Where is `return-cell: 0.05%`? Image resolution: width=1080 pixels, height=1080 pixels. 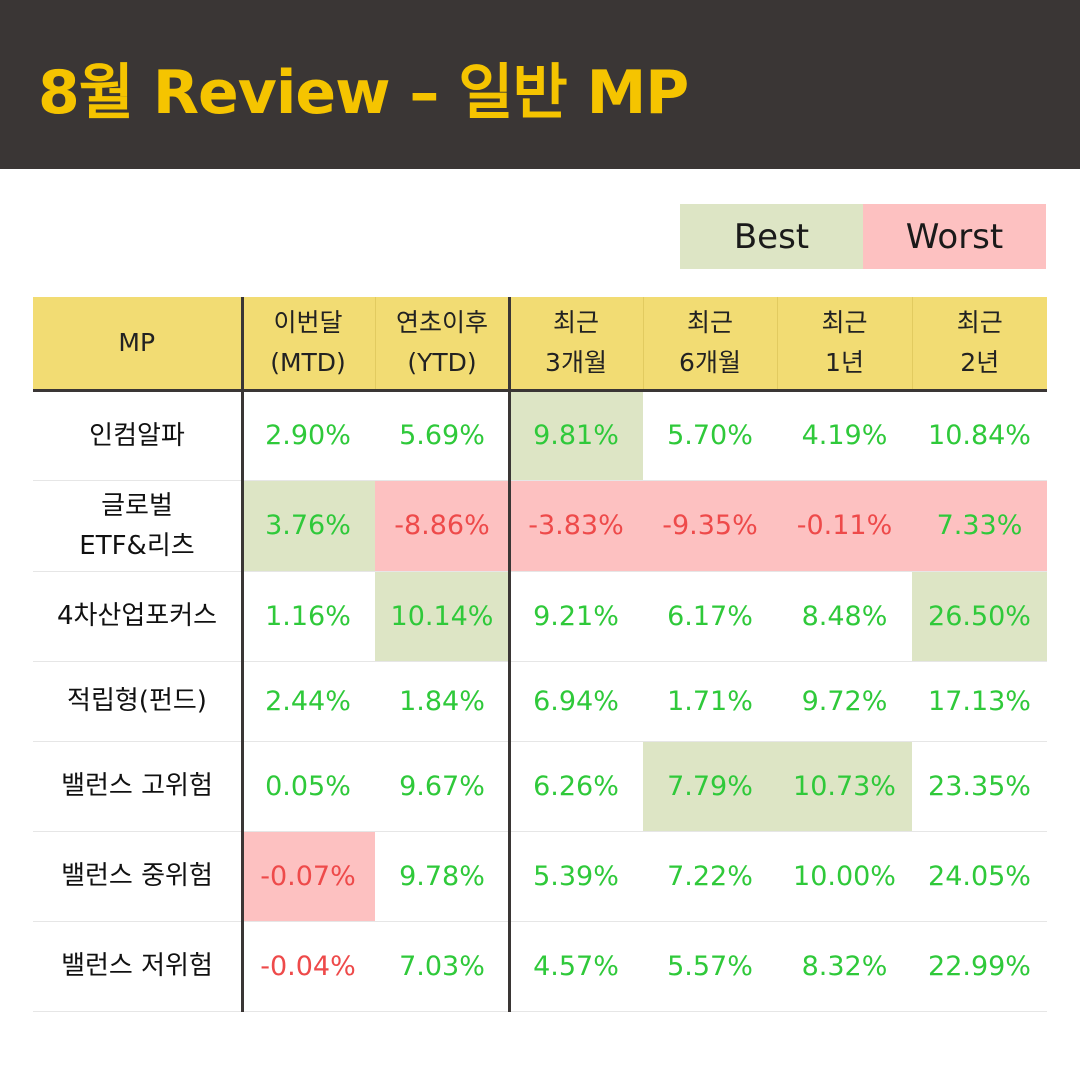 return-cell: 0.05% is located at coordinates (308, 786).